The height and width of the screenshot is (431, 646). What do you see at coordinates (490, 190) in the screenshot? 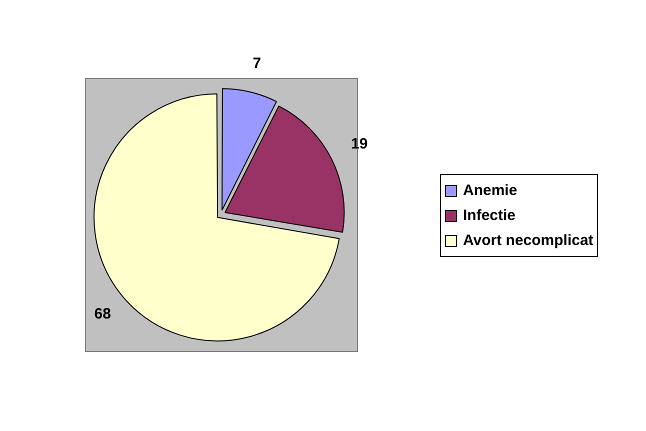
I see `legend-label: Anemie` at bounding box center [490, 190].